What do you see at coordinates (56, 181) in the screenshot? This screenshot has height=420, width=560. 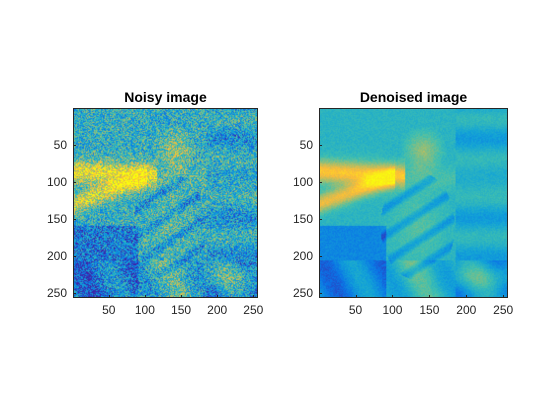 I see `noisy-ytick-label: 100` at bounding box center [56, 181].